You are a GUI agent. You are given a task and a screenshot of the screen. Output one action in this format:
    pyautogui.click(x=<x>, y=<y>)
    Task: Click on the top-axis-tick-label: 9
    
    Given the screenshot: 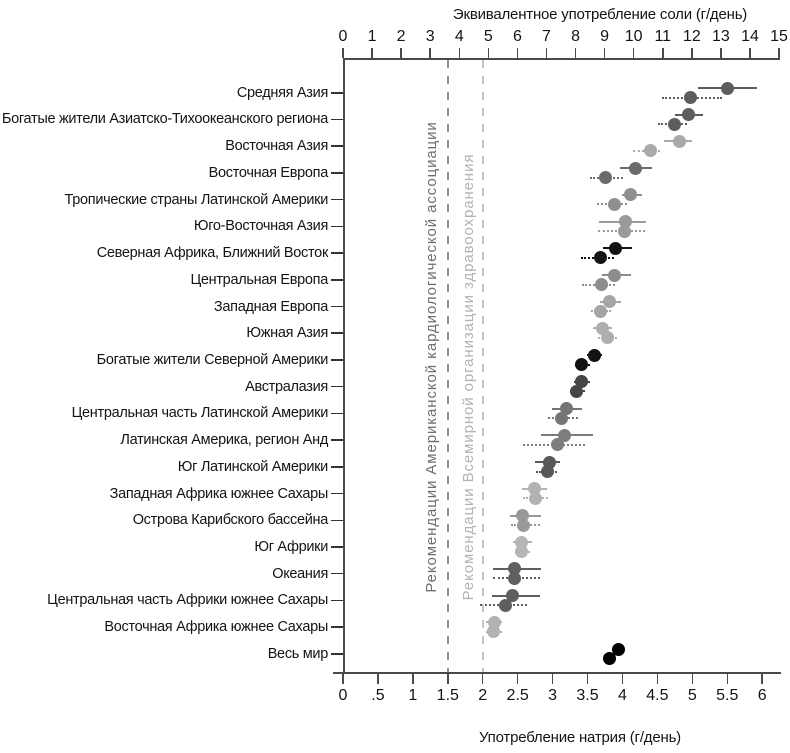 What is the action you would take?
    pyautogui.click(x=605, y=36)
    